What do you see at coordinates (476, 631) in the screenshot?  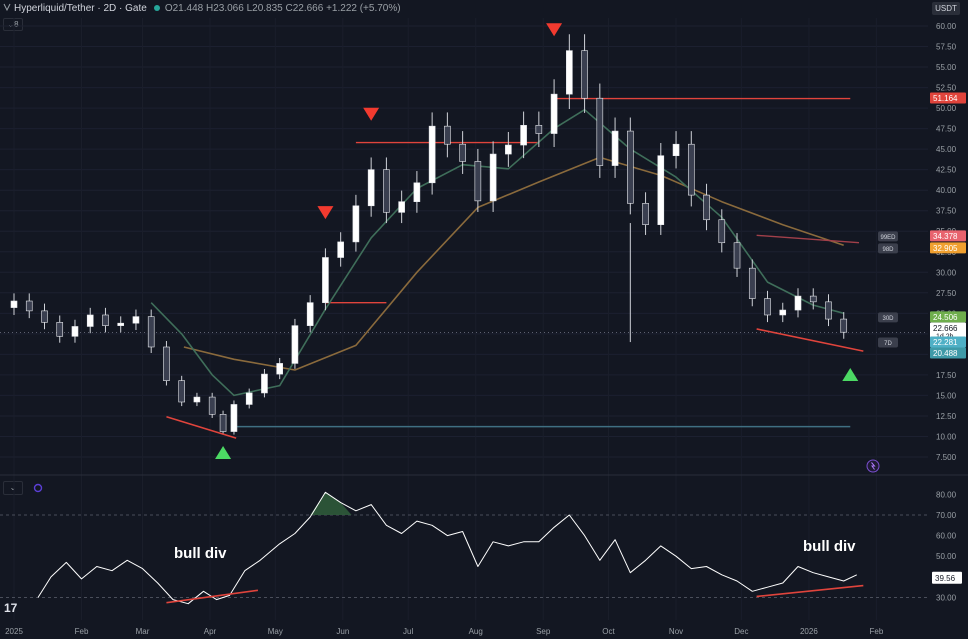 I see `time-tick-label: Aug` at bounding box center [476, 631].